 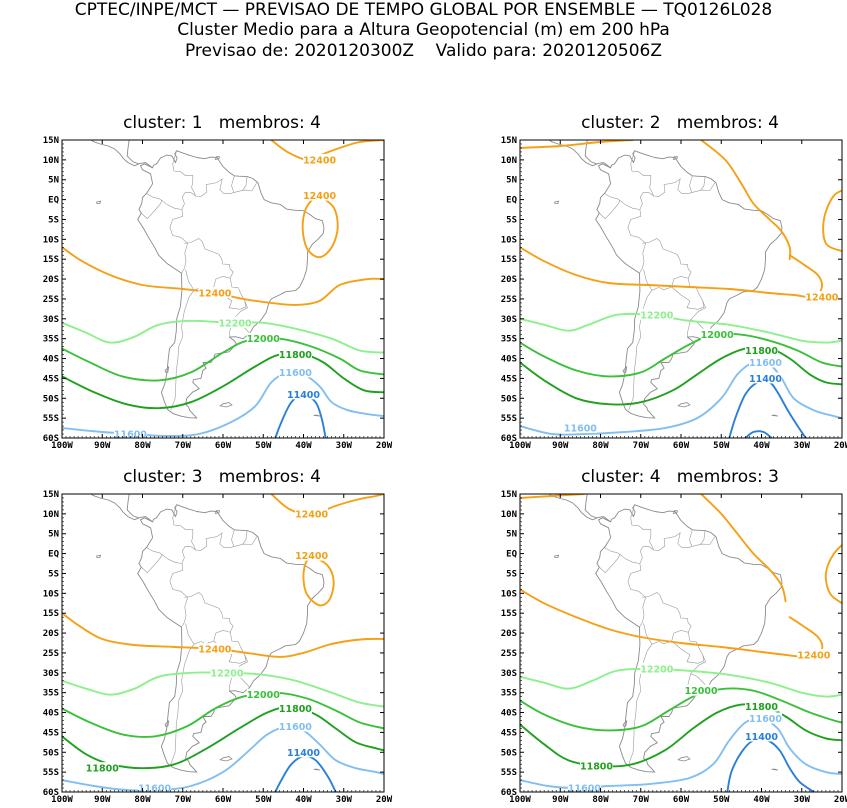 What do you see at coordinates (681, 735) in the screenshot?
I see `contour-11800-line` at bounding box center [681, 735].